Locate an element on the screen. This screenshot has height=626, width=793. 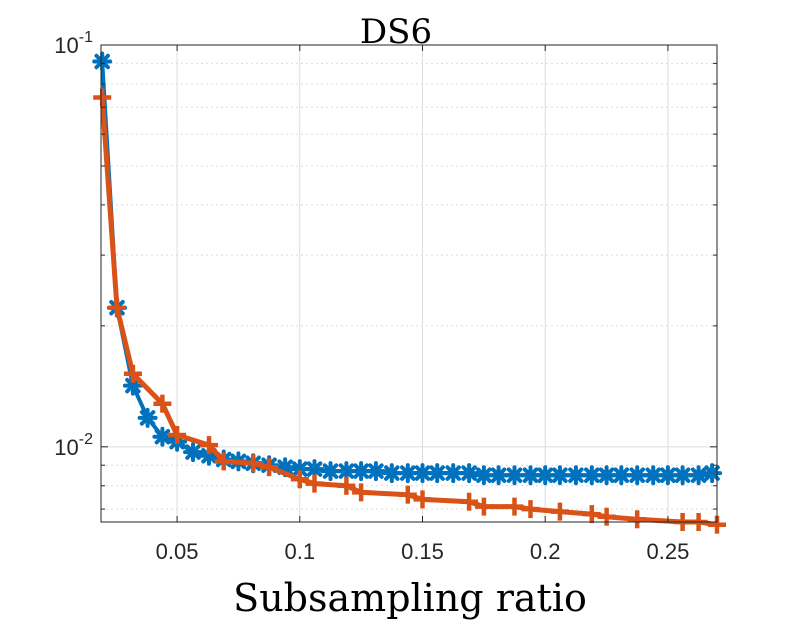
y-tick-label: 10⁻¹ is located at coordinates (73, 43).